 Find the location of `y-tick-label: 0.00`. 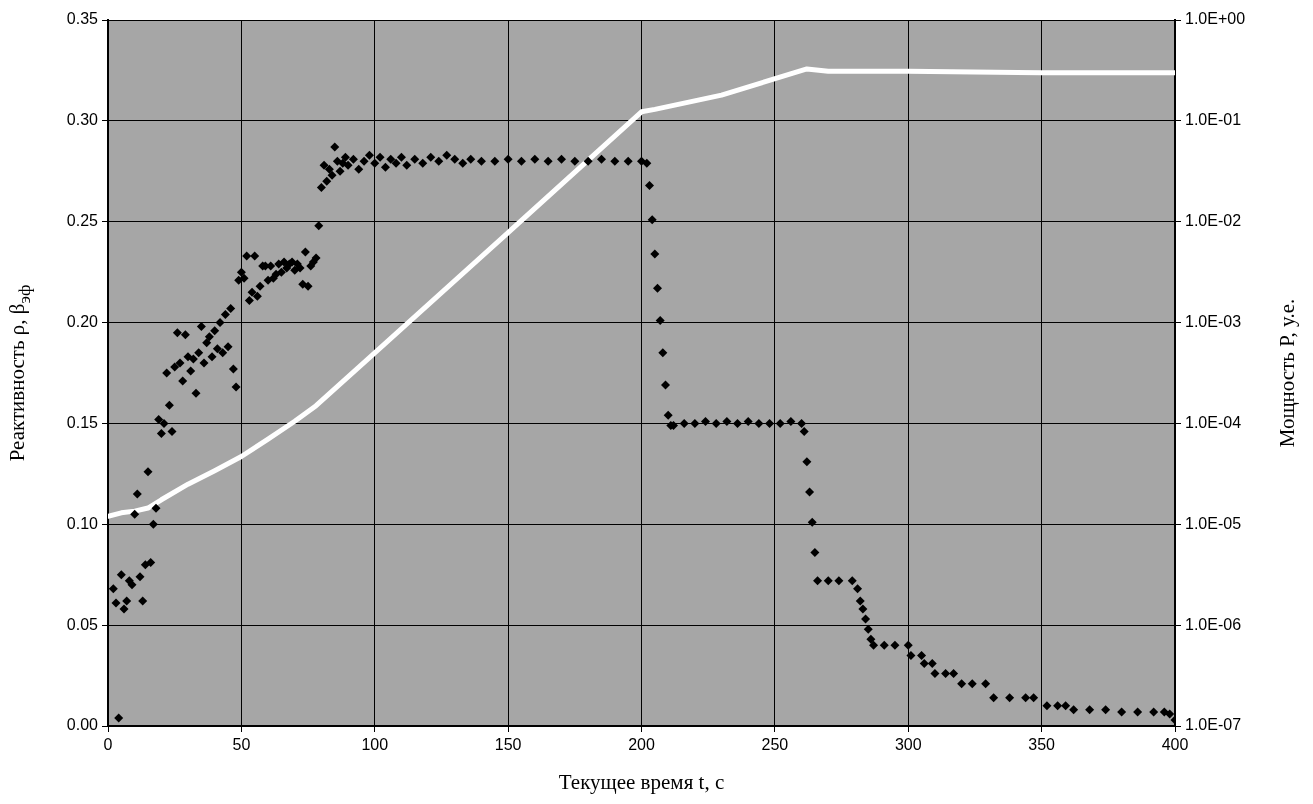

y-tick-label: 0.00 is located at coordinates (82, 725).